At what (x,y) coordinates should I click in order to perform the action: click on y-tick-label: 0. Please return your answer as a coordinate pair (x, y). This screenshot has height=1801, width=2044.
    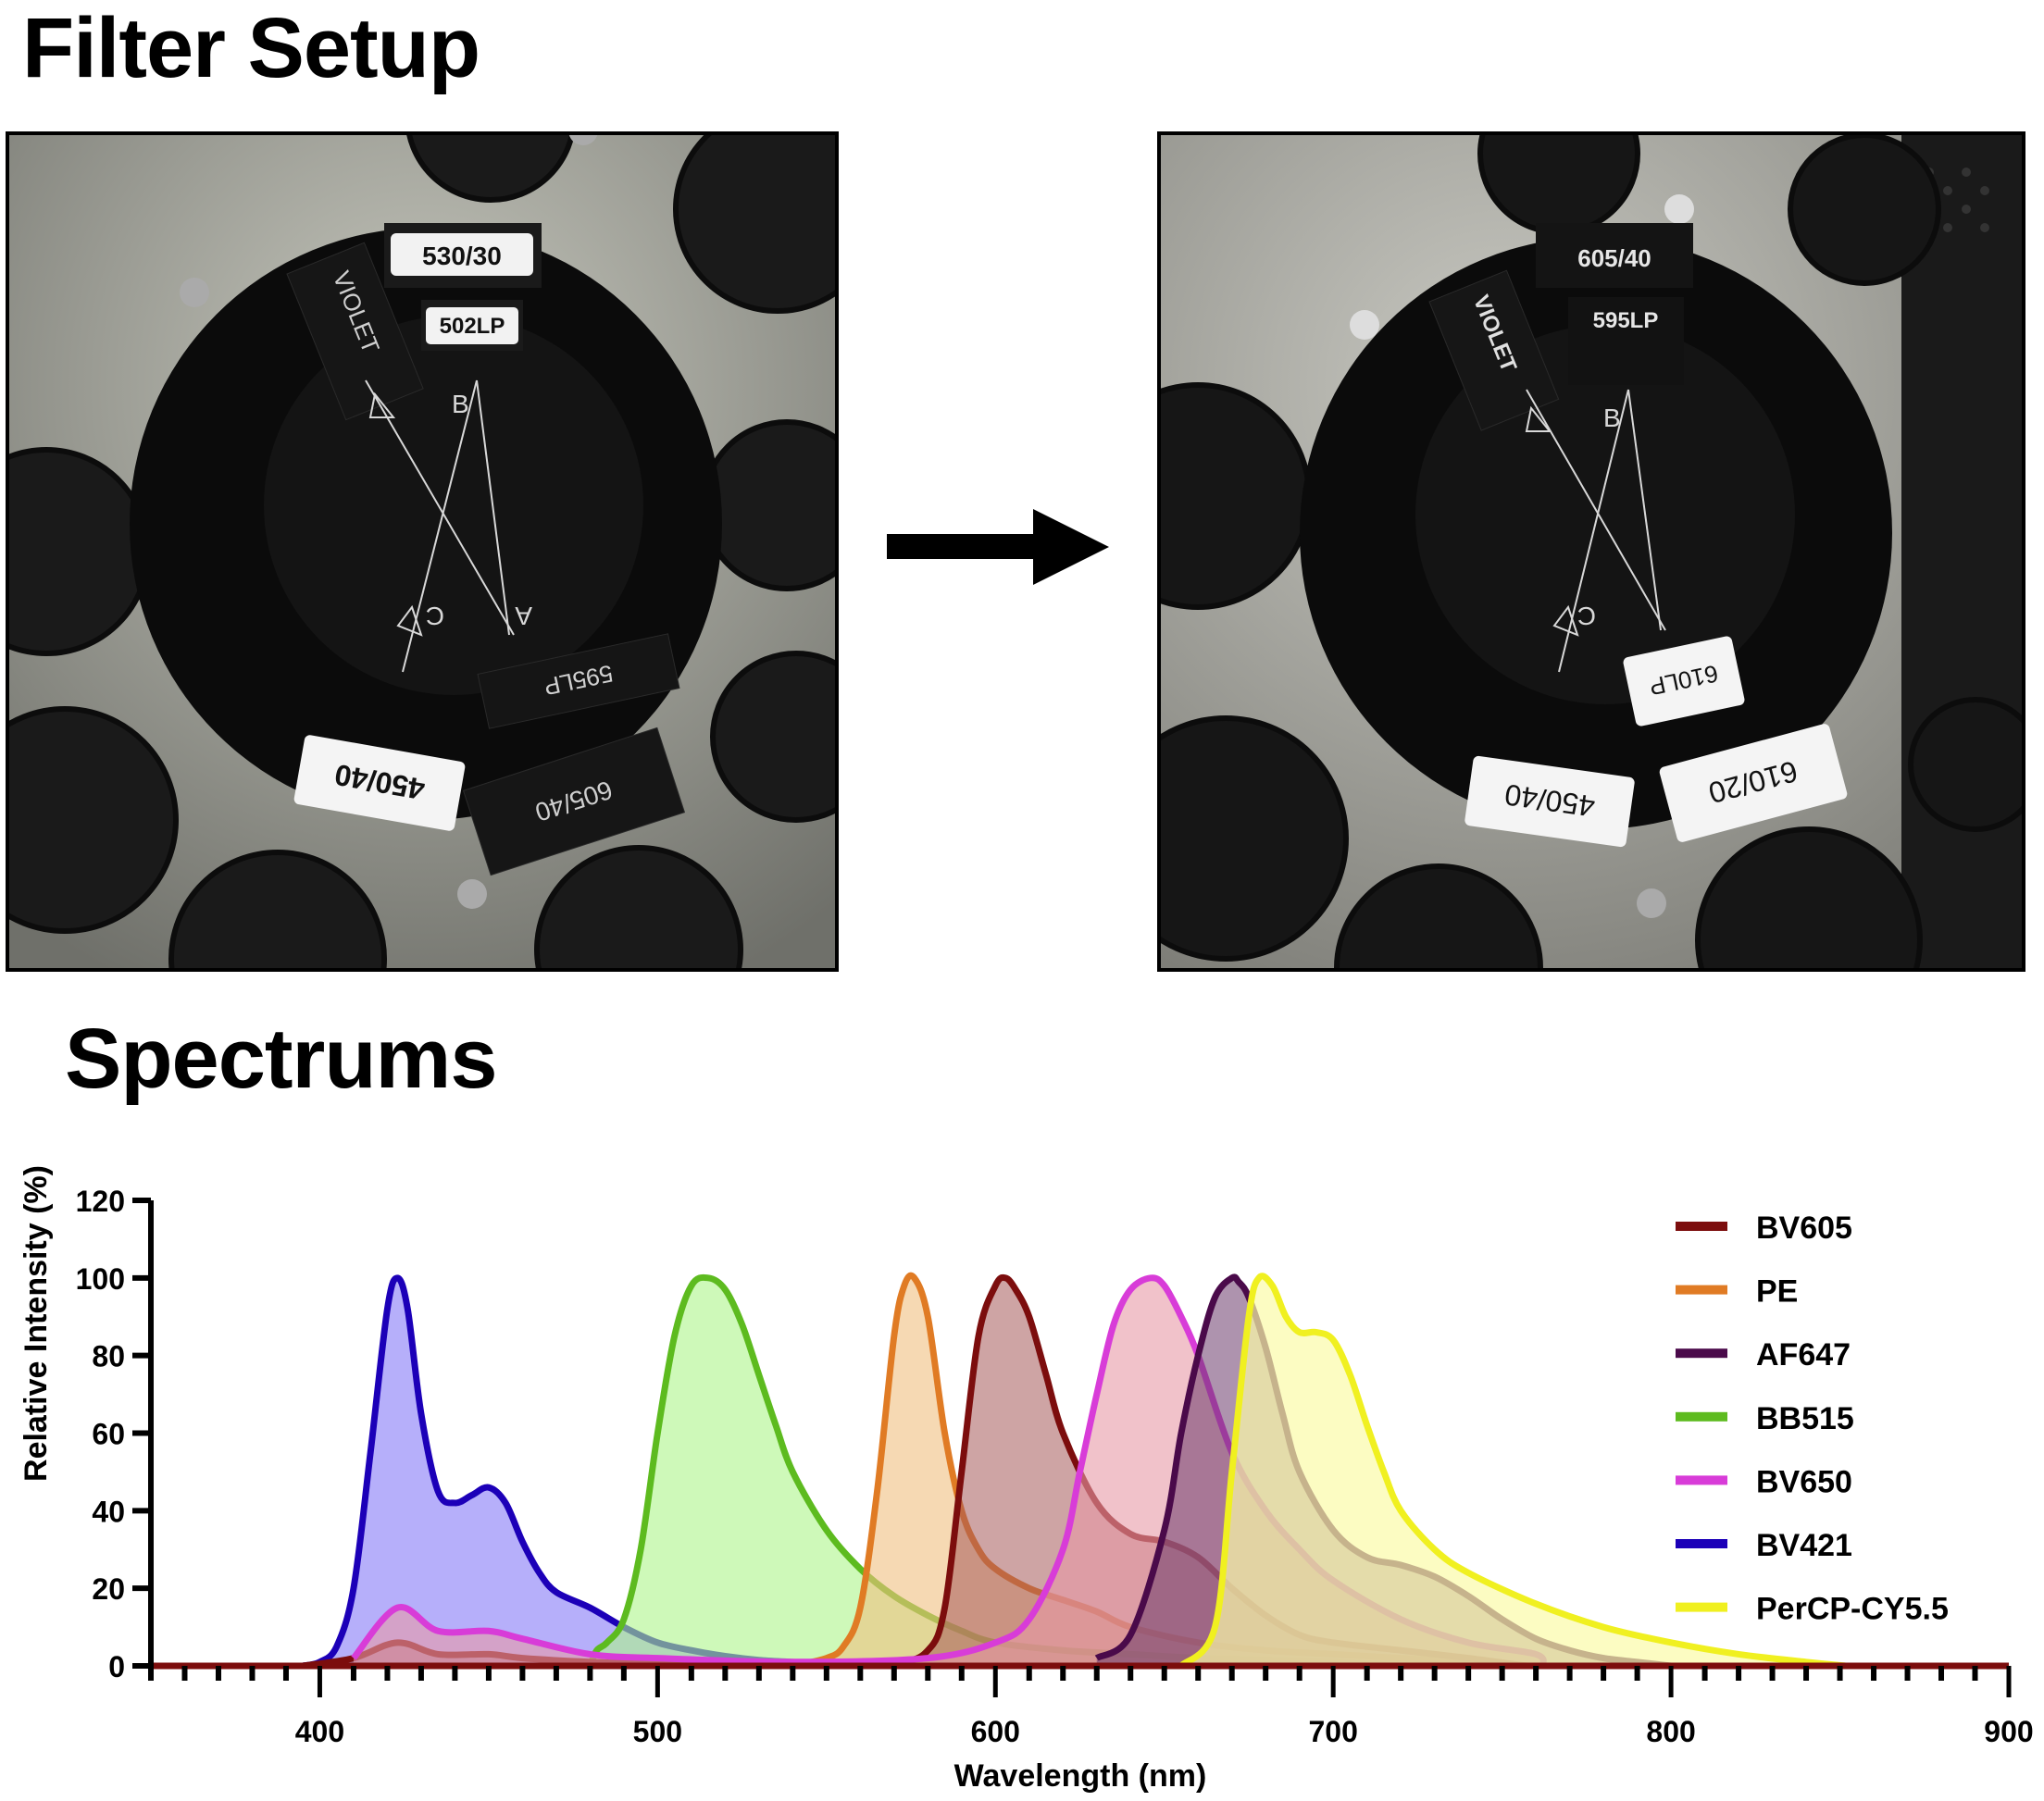
    Looking at the image, I should click on (116, 1666).